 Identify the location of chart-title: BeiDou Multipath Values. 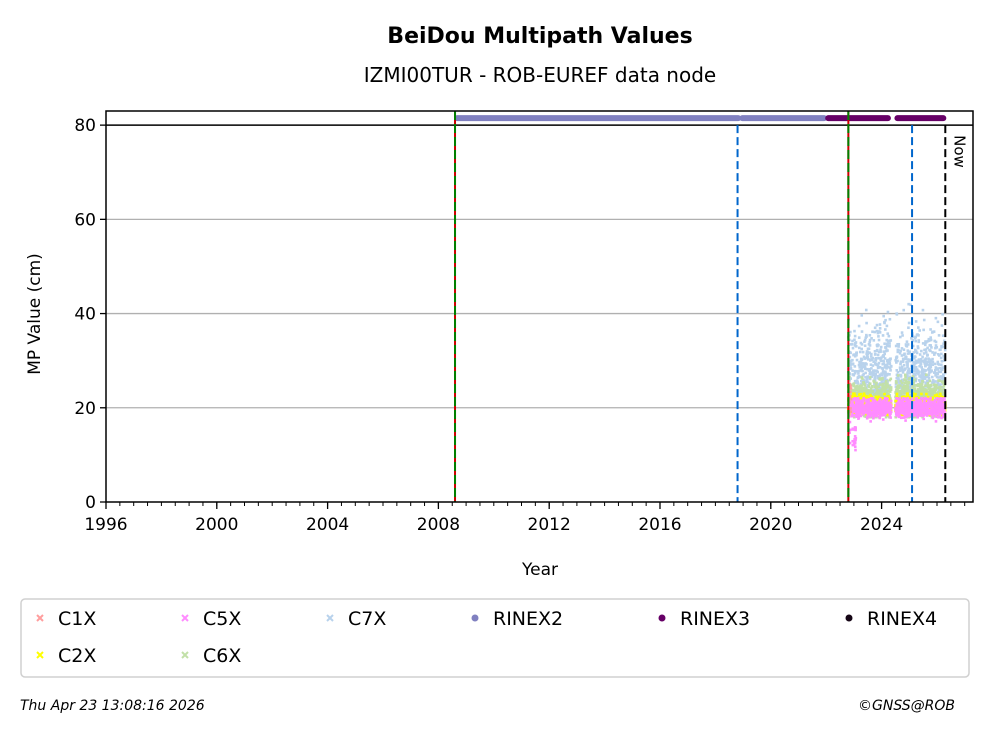
(539, 36).